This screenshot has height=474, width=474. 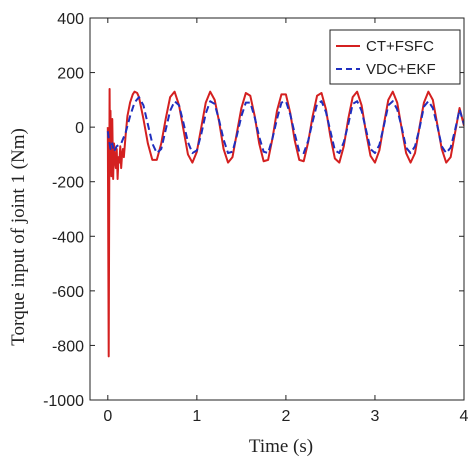 What do you see at coordinates (374, 416) in the screenshot?
I see `x-tick-label: 3` at bounding box center [374, 416].